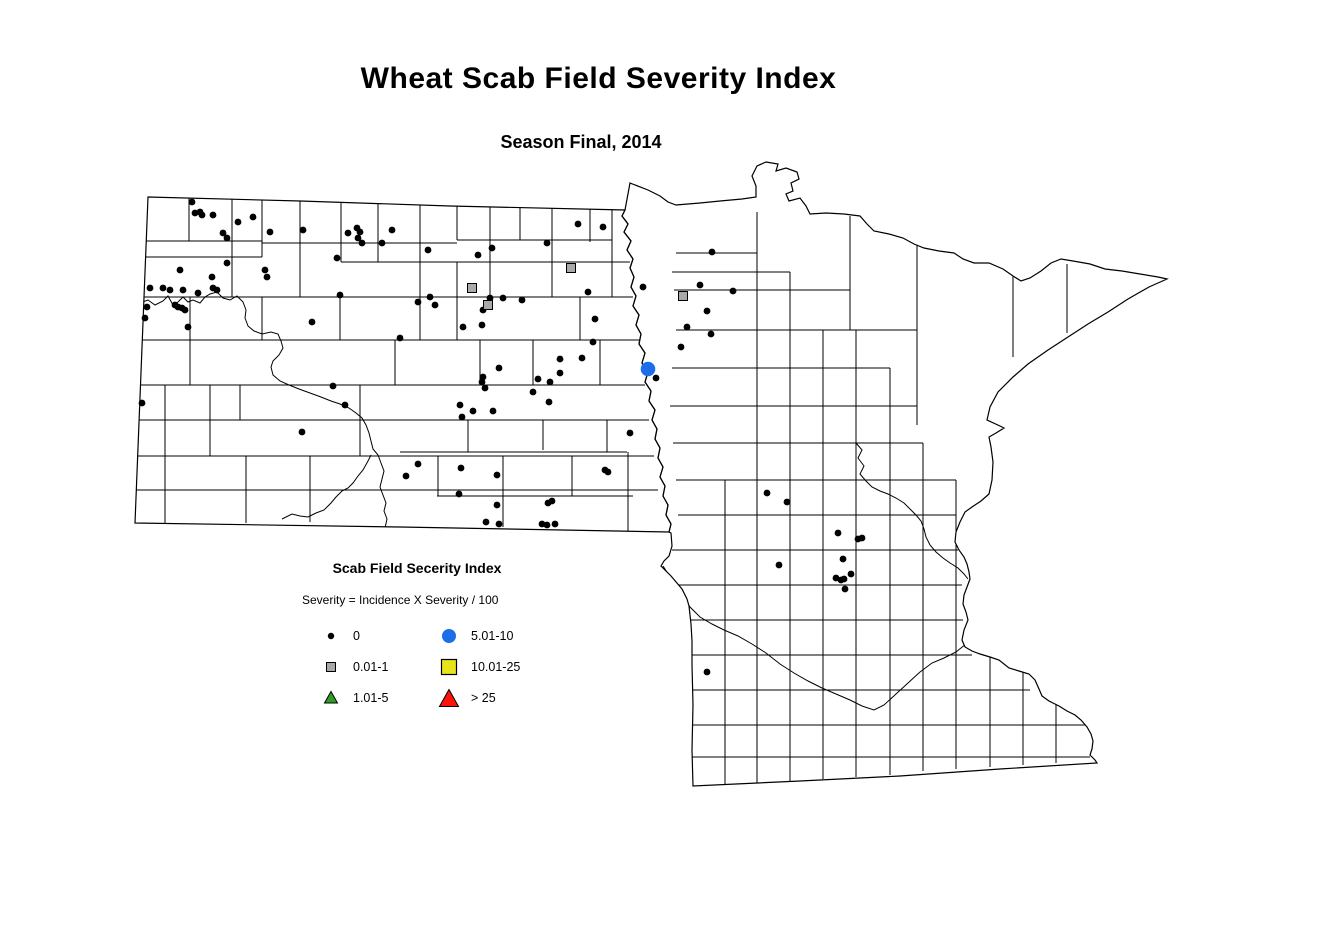 The image size is (1341, 926). I want to click on legend-item-zero: 0, so click(375, 635).